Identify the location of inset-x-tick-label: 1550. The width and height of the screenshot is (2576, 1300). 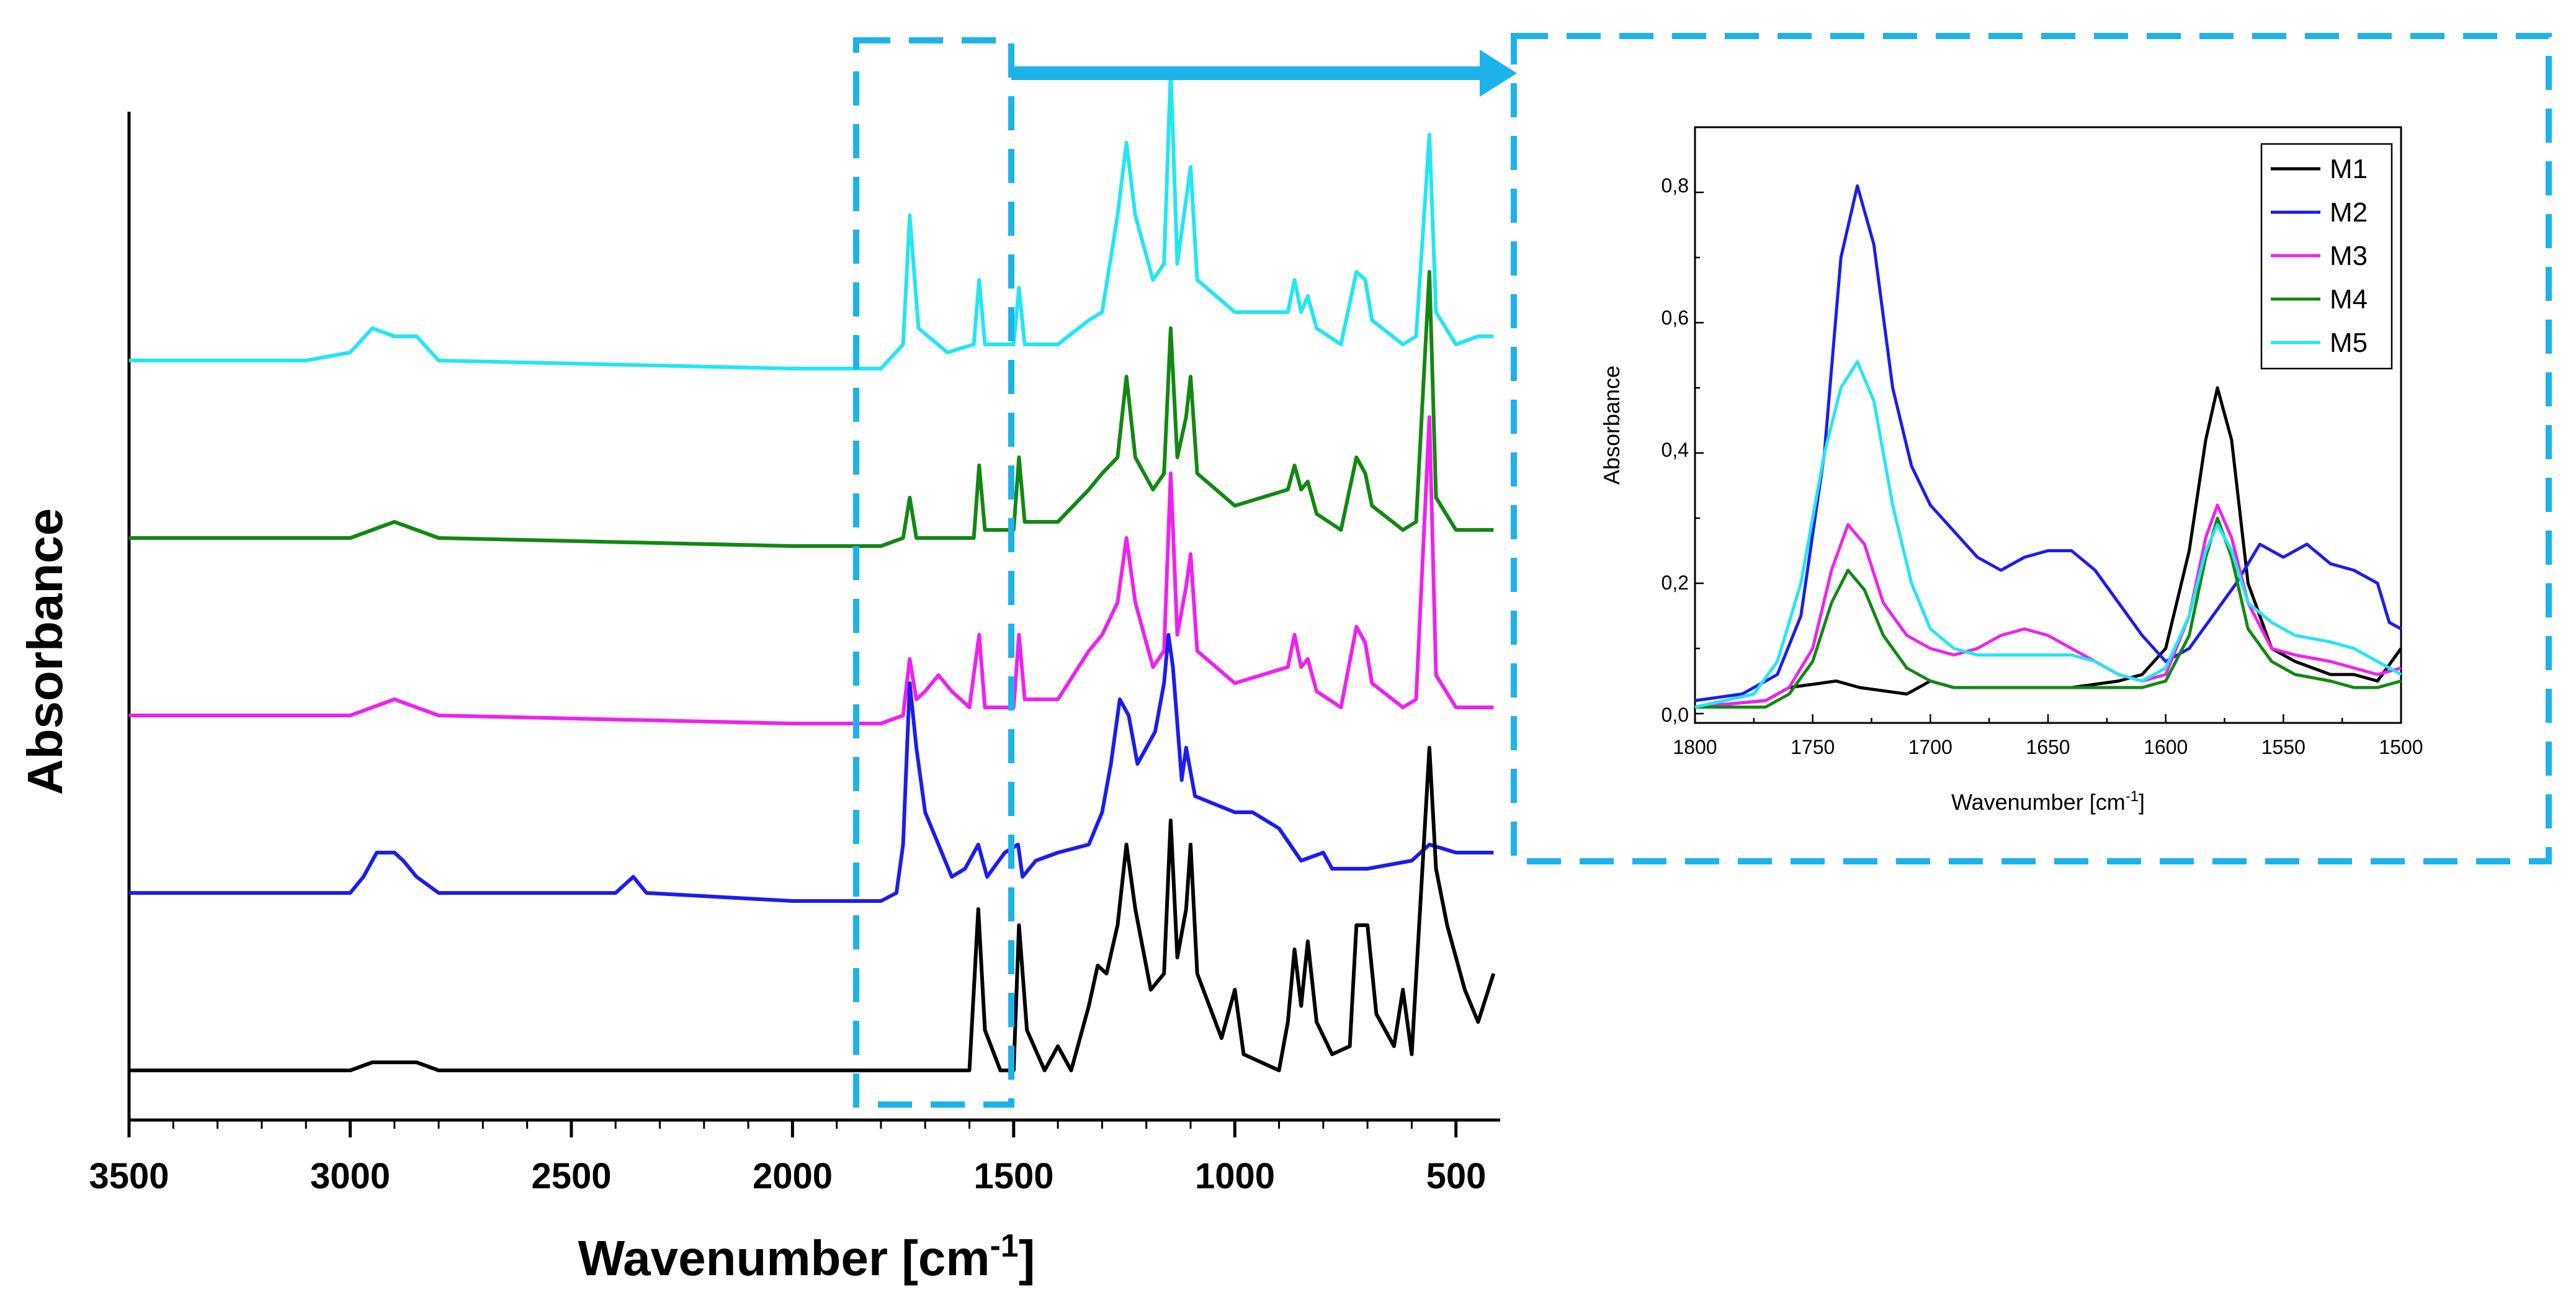
(2283, 747).